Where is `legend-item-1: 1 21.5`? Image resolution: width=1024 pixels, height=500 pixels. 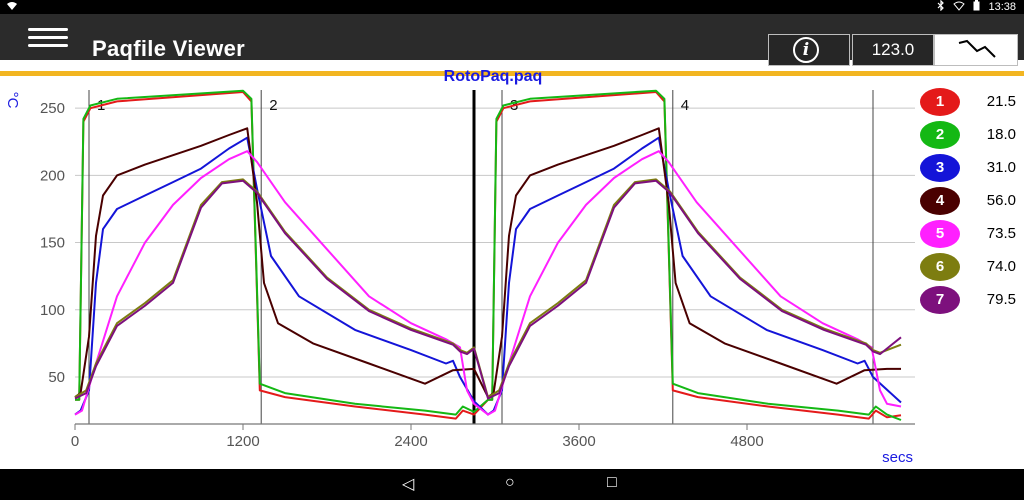
legend-item-1: 1 21.5 is located at coordinates (972, 103).